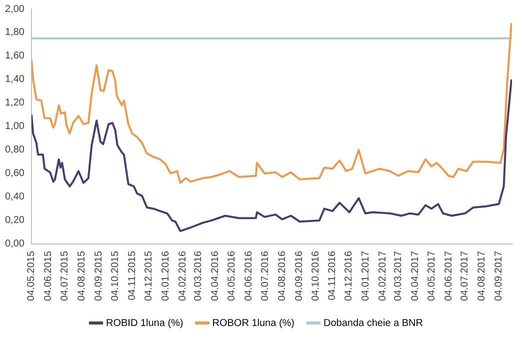  What do you see at coordinates (166, 276) in the screenshot?
I see `x-tick-label: 04.01.2016` at bounding box center [166, 276].